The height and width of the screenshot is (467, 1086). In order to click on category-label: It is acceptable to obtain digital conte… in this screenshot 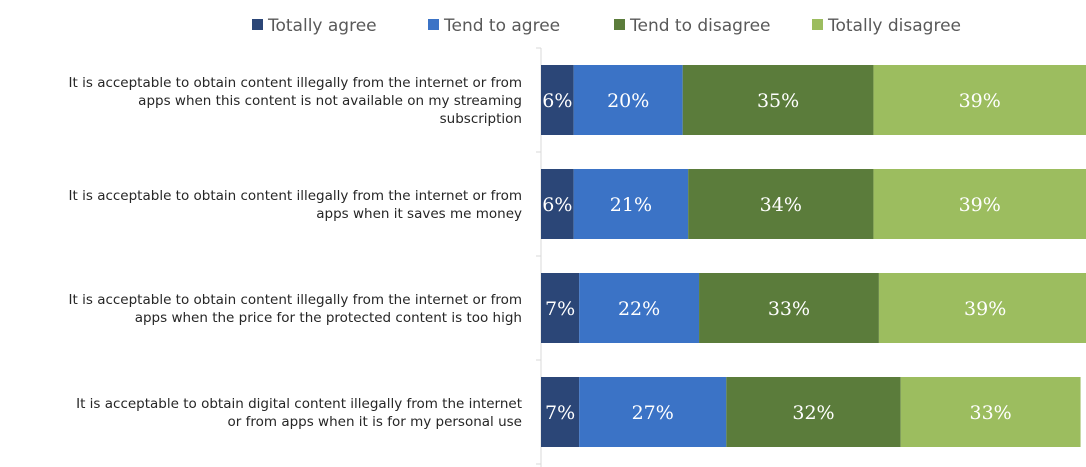, I will do `click(299, 413)`.